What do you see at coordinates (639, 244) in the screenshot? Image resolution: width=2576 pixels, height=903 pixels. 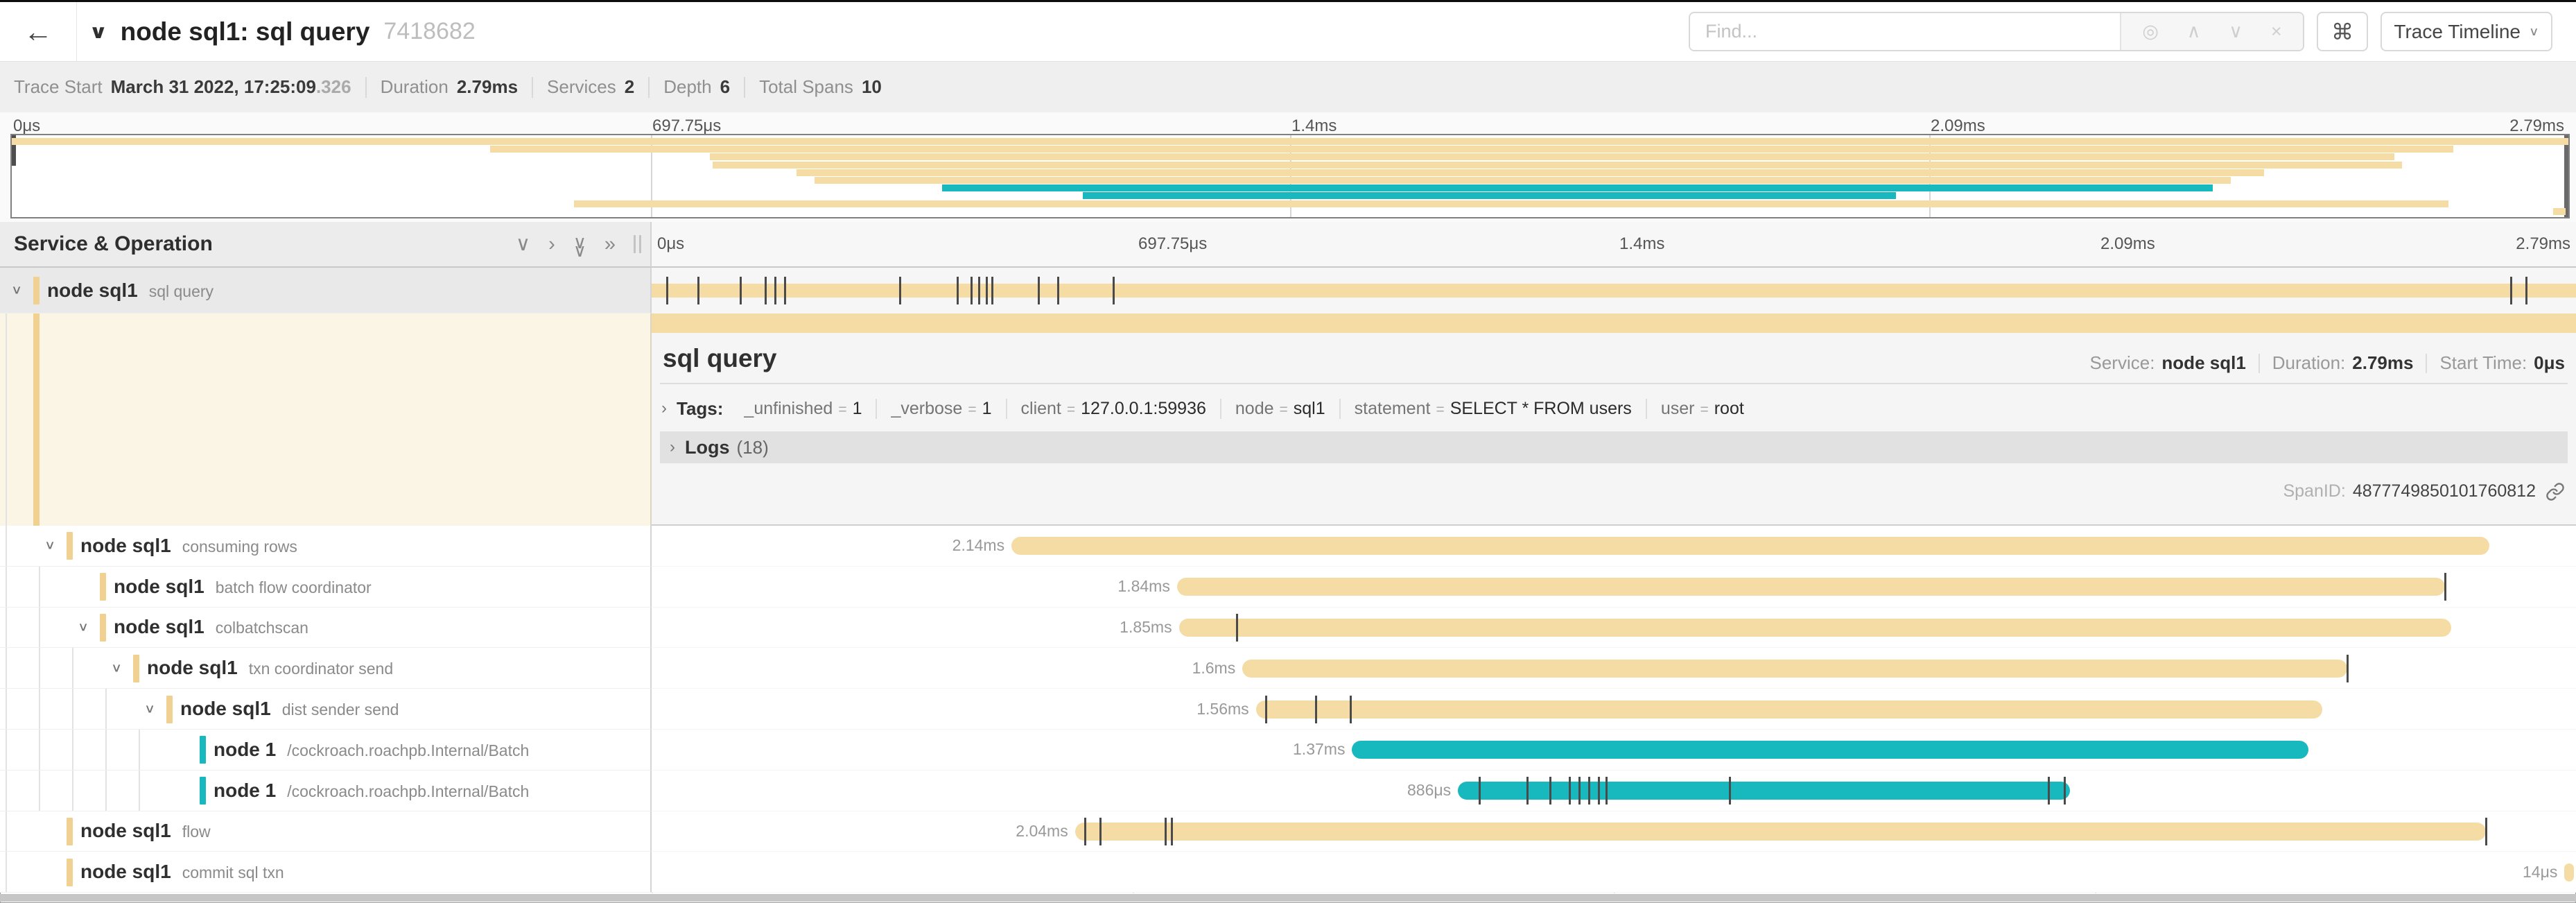 I see `pane-resize-handle` at bounding box center [639, 244].